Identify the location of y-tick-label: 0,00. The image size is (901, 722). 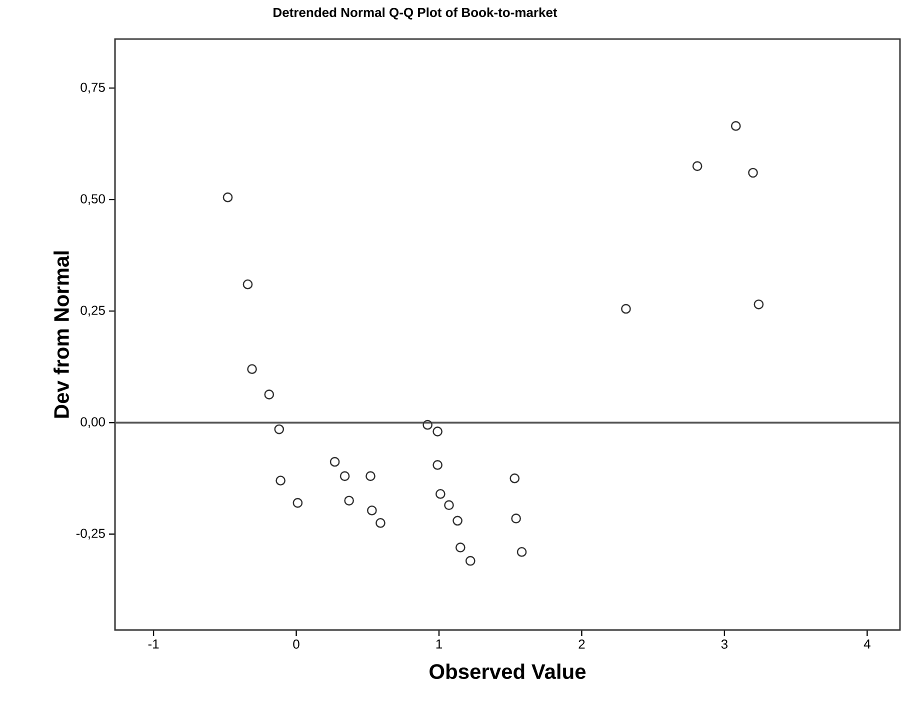
(92, 422).